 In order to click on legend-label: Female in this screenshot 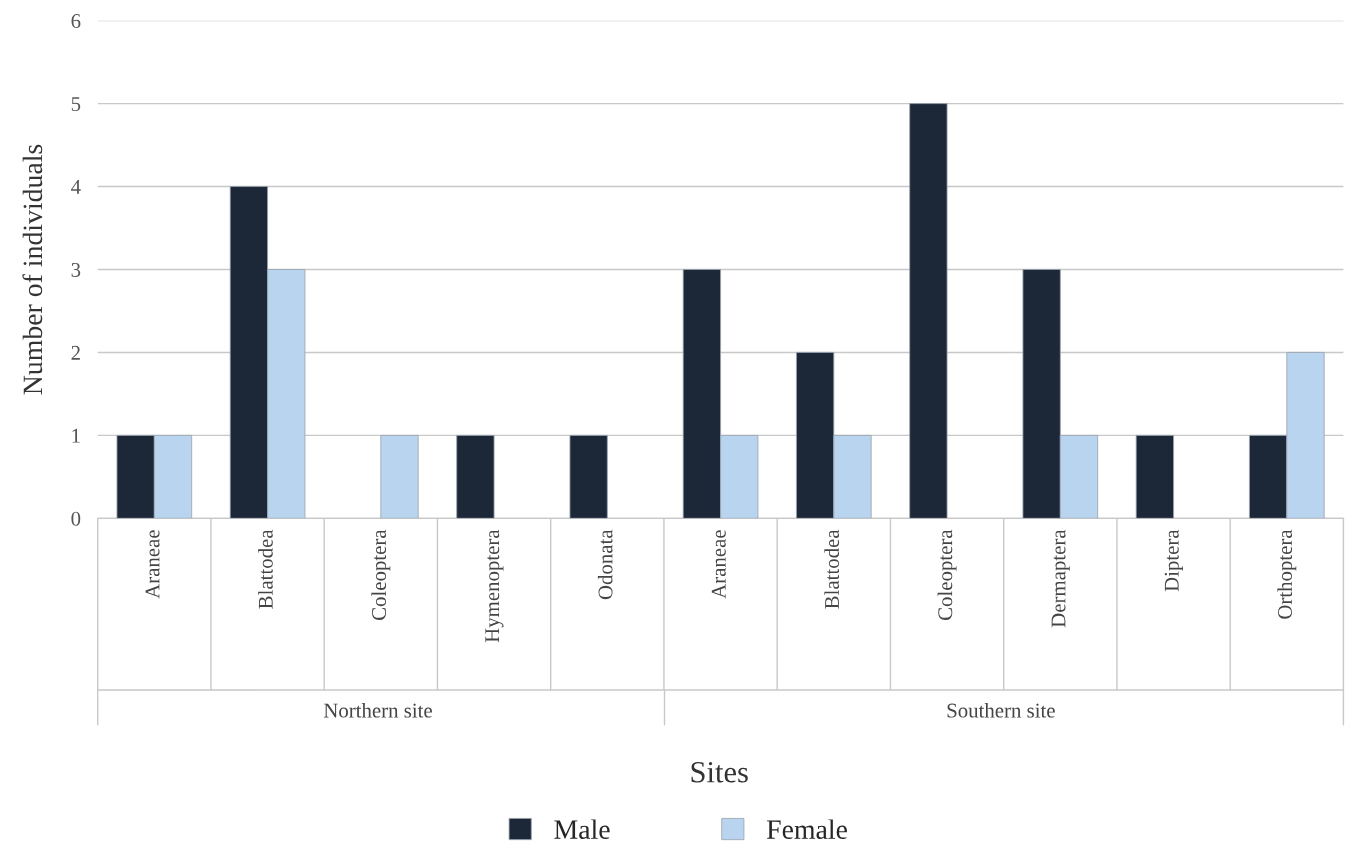, I will do `click(806, 829)`.